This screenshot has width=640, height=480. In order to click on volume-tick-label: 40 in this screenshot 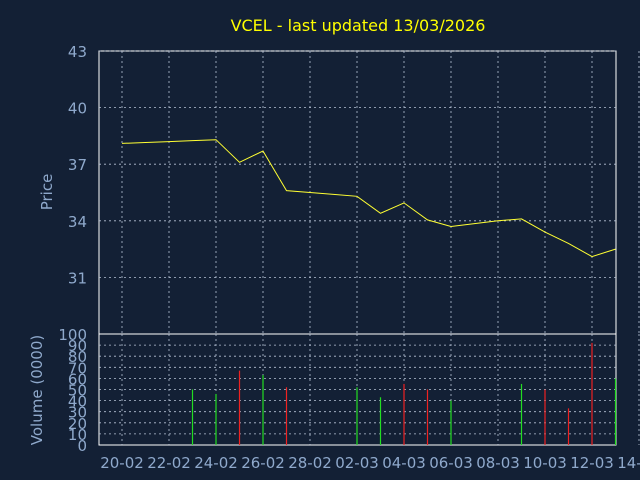, I will do `click(77, 402)`.